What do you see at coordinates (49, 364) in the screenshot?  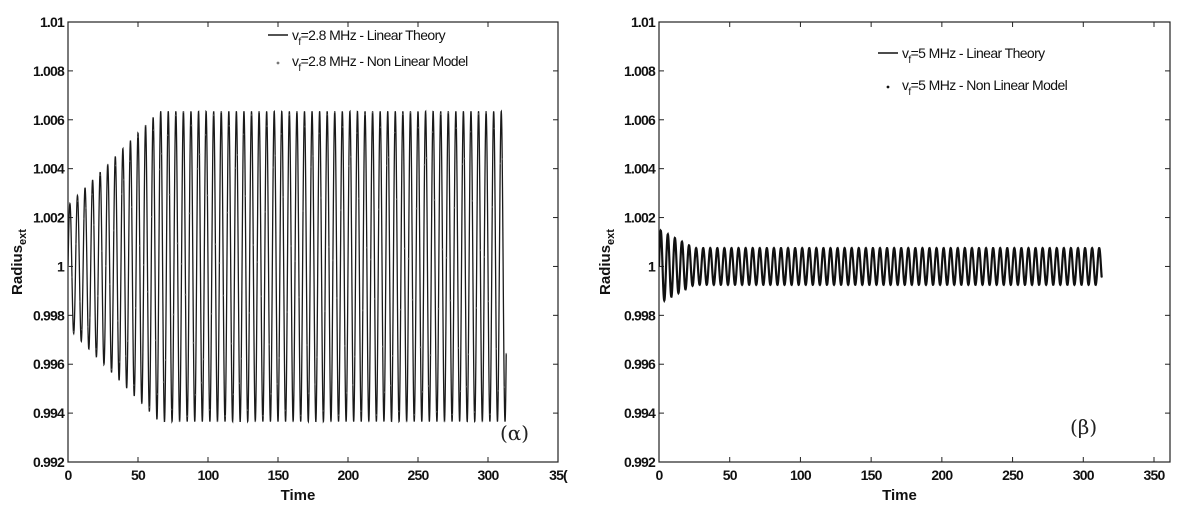 I see `y-tick-label: 0.996` at bounding box center [49, 364].